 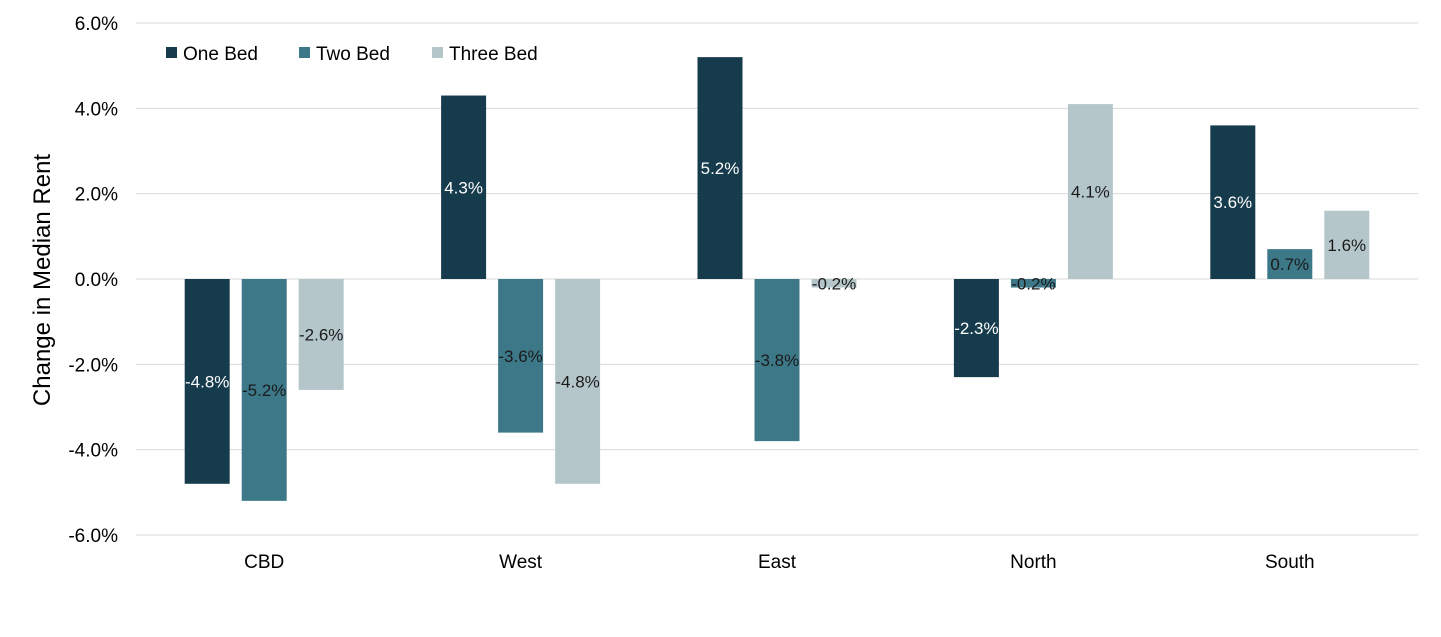 I want to click on x-category-label: East, so click(x=777, y=562).